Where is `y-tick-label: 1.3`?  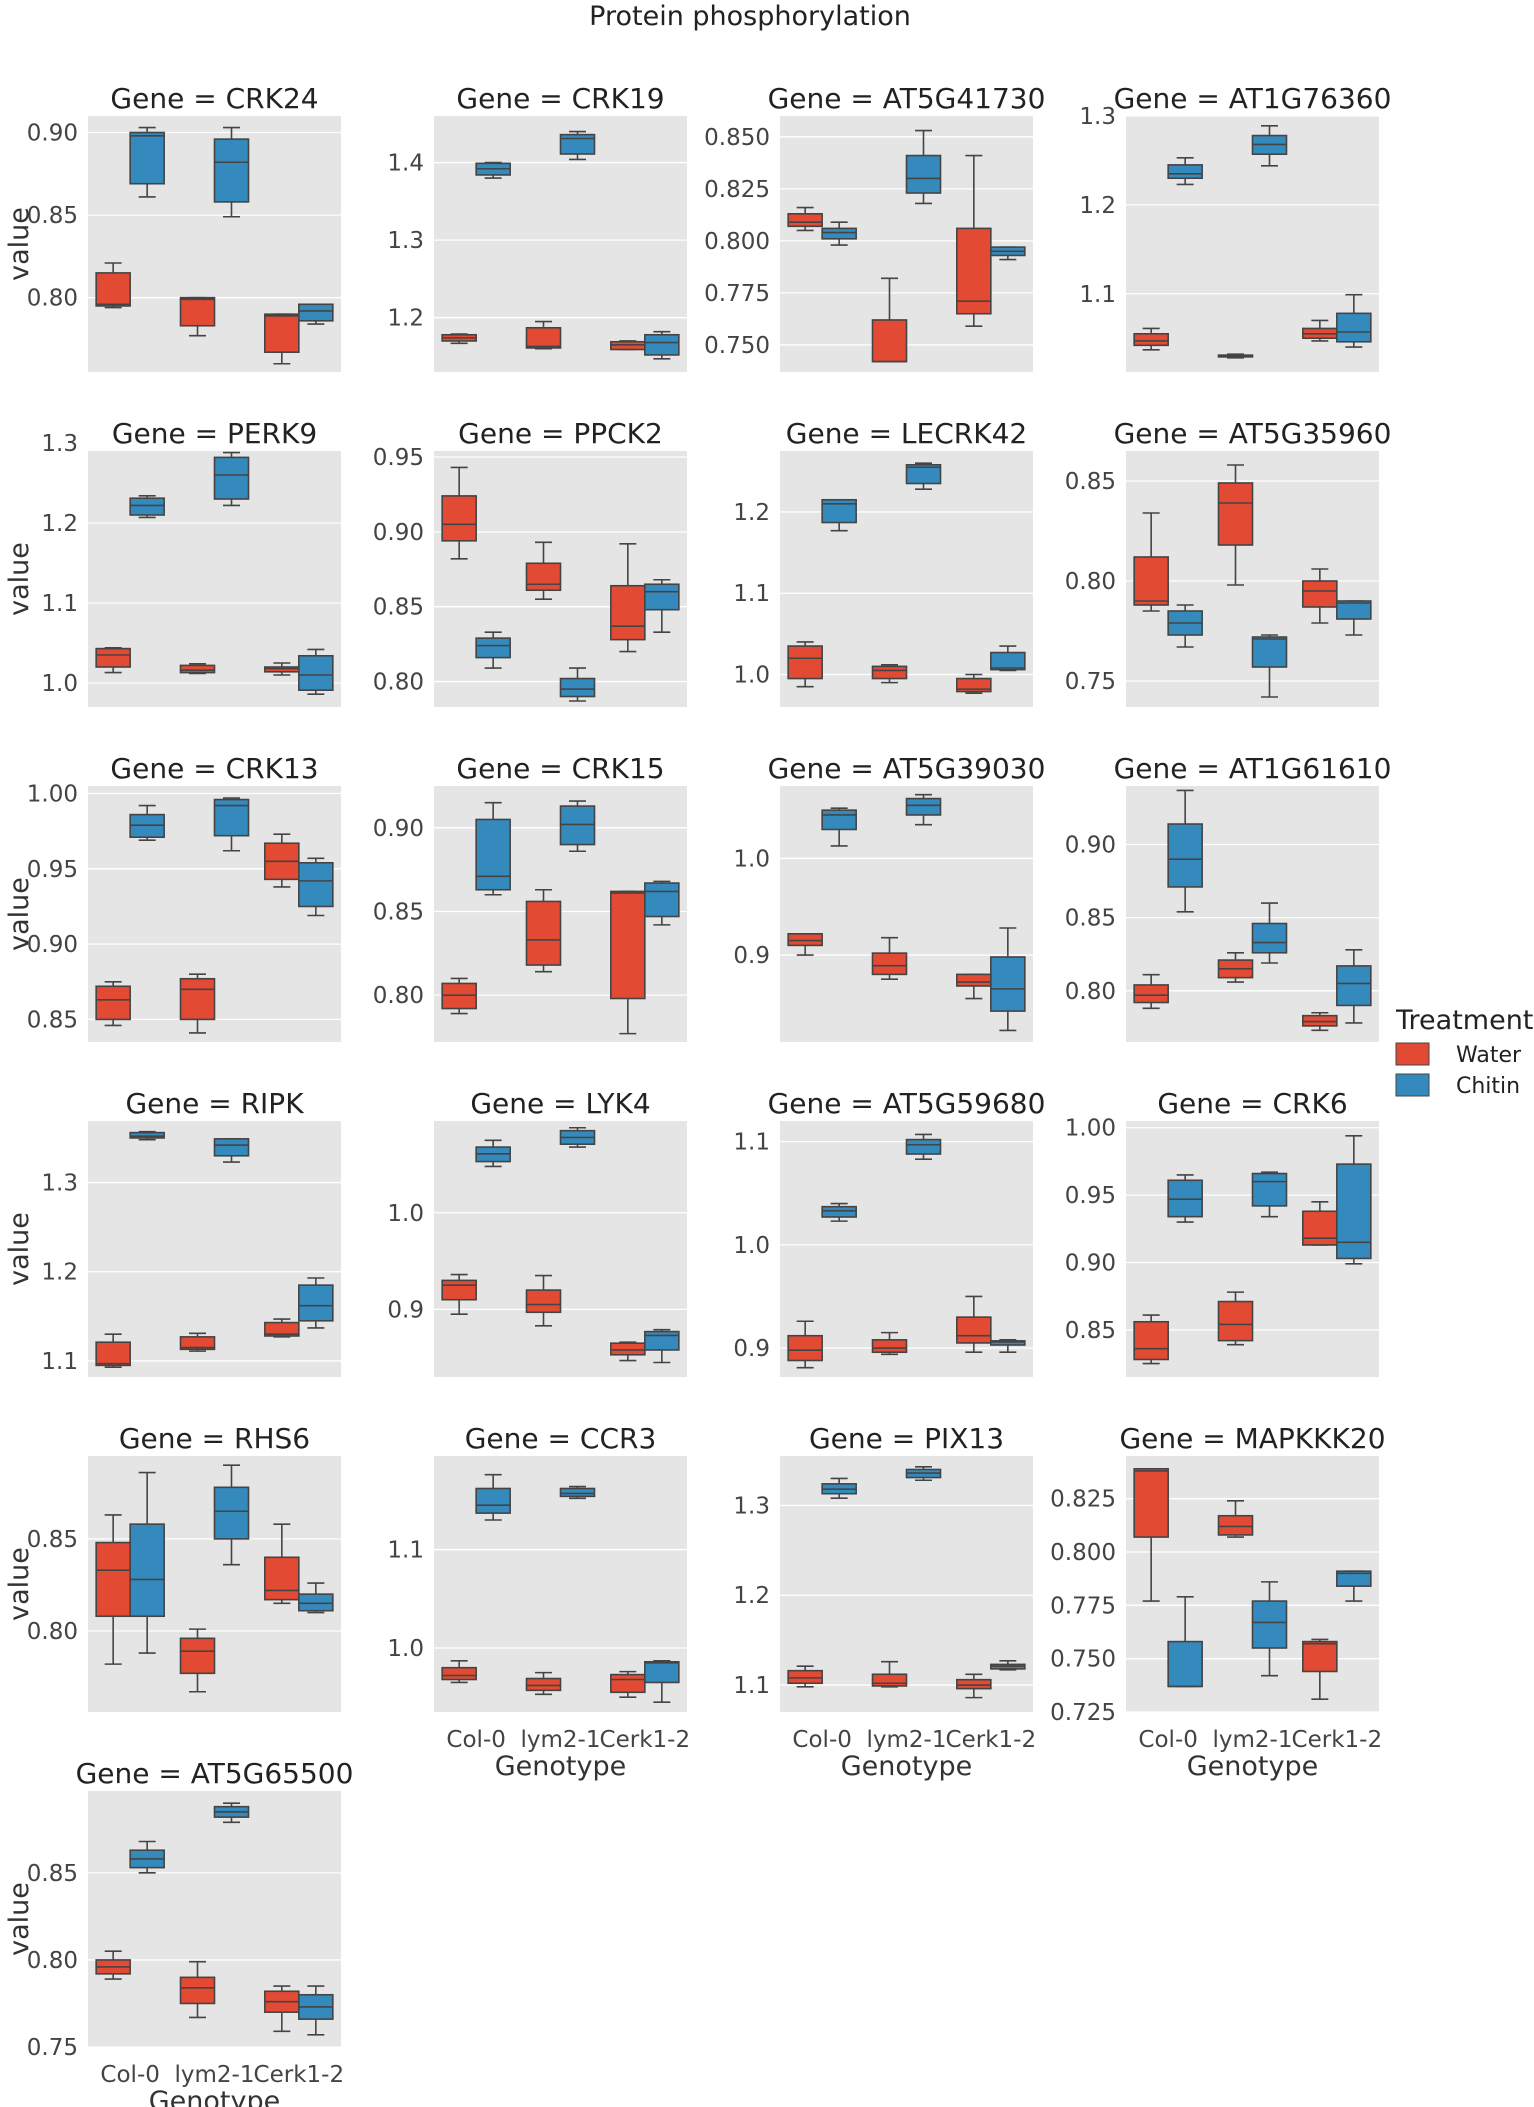
y-tick-label: 1.3 is located at coordinates (59, 1184).